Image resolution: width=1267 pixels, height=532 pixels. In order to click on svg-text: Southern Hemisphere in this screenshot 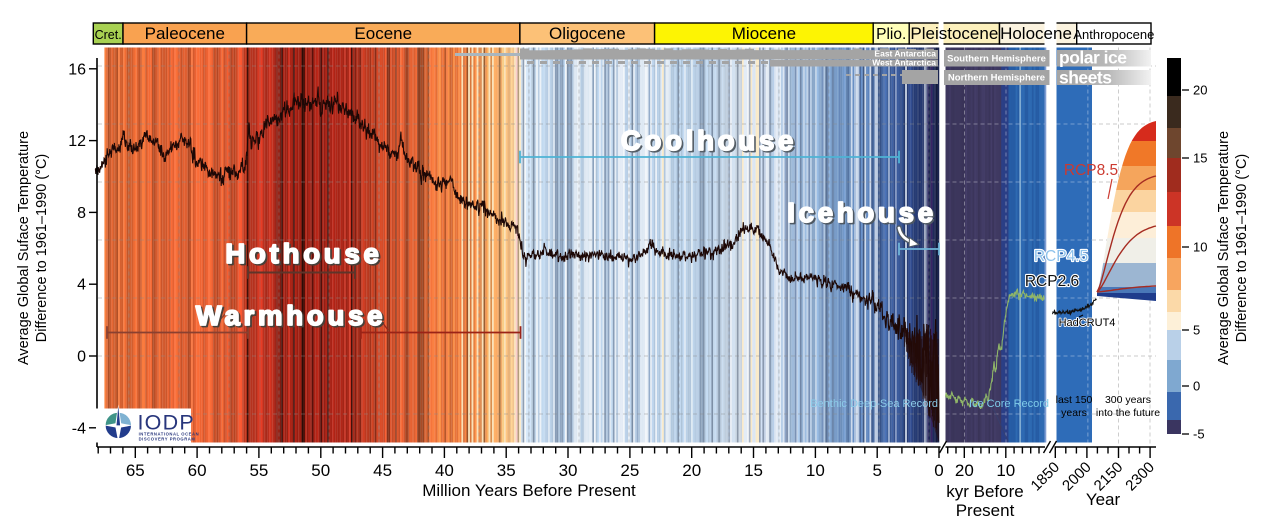, I will do `click(996, 59)`.